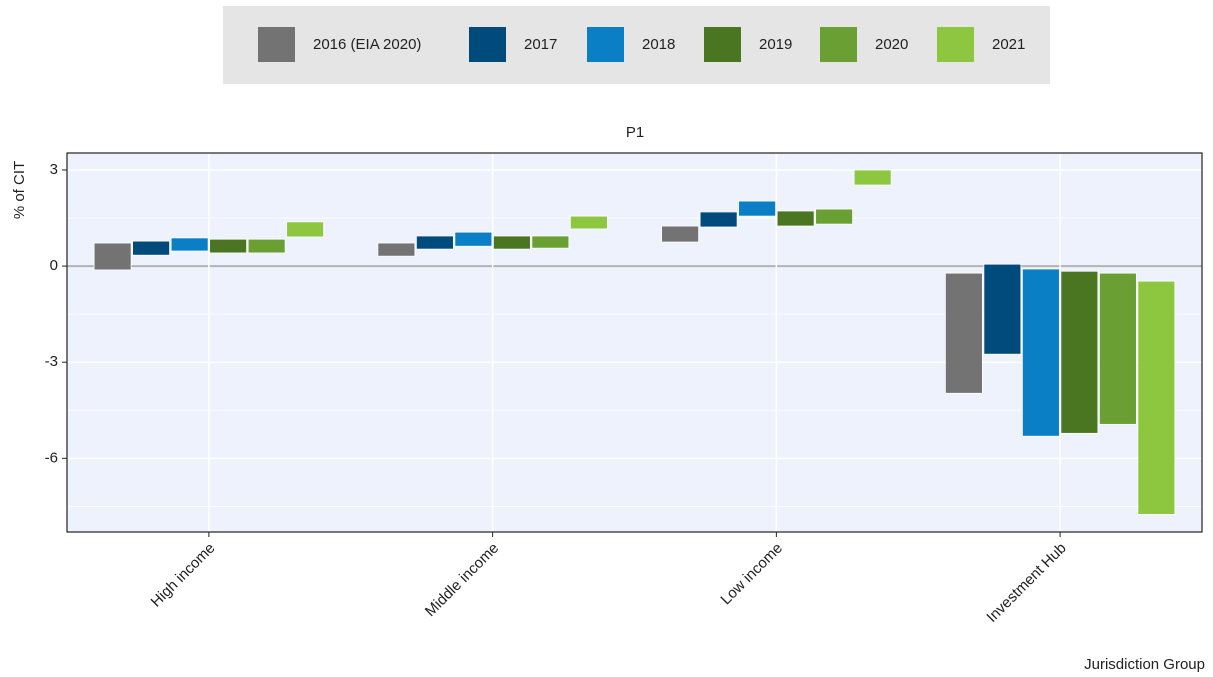 The height and width of the screenshot is (677, 1213). Describe the element at coordinates (1026, 583) in the screenshot. I see `x-tick-label: Investment Hub` at that location.